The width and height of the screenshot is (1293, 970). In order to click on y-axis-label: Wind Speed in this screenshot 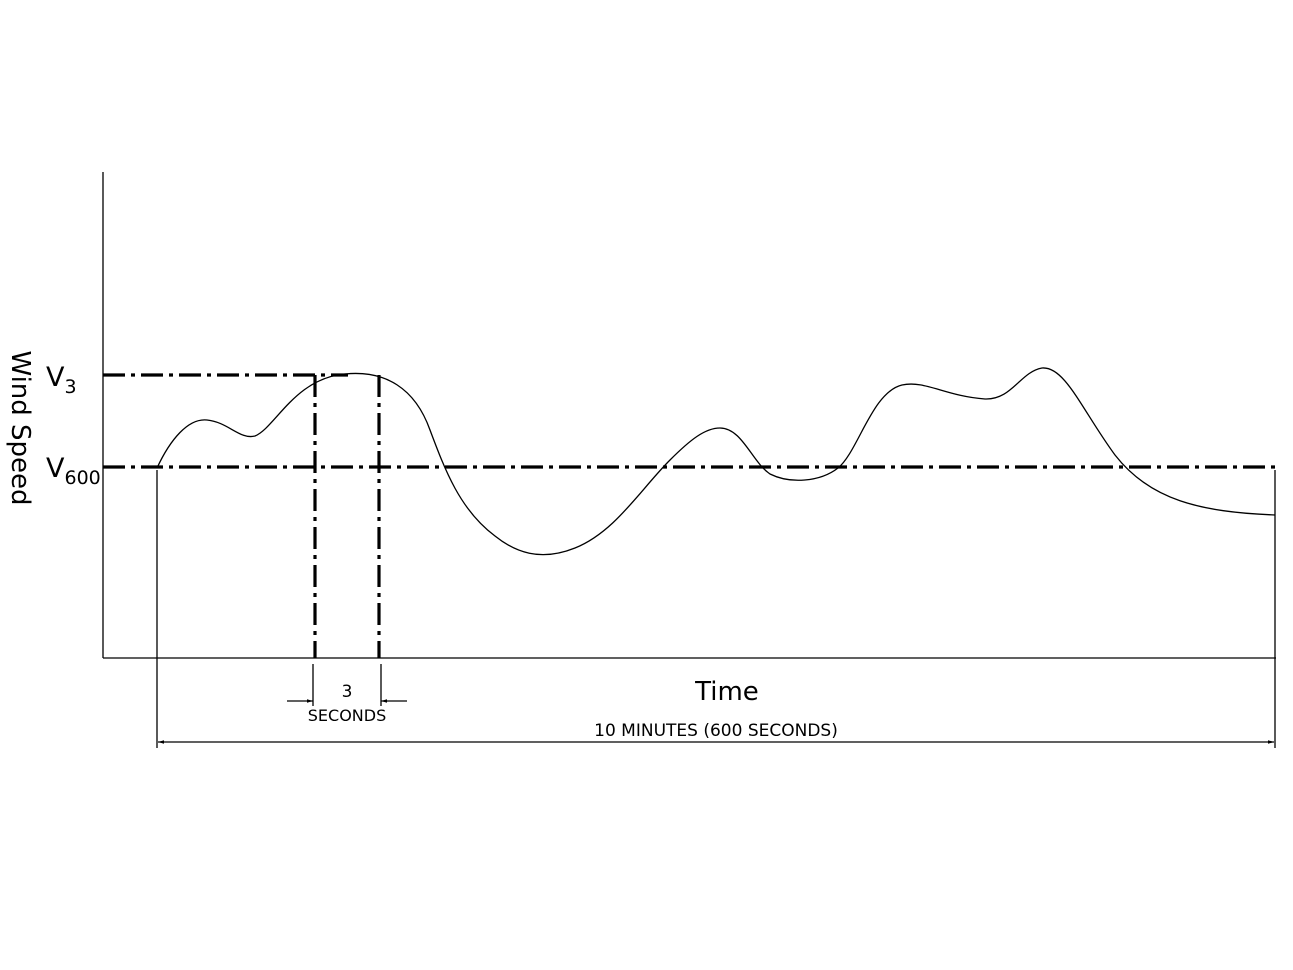, I will do `click(20, 427)`.